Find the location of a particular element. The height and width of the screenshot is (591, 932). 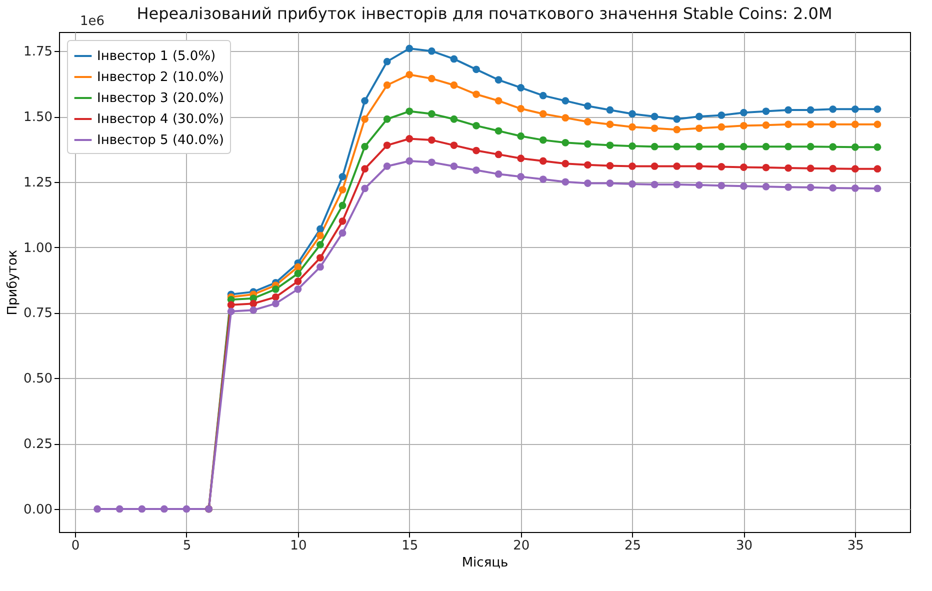

y-tick-label: 1.00 is located at coordinates (38, 248).